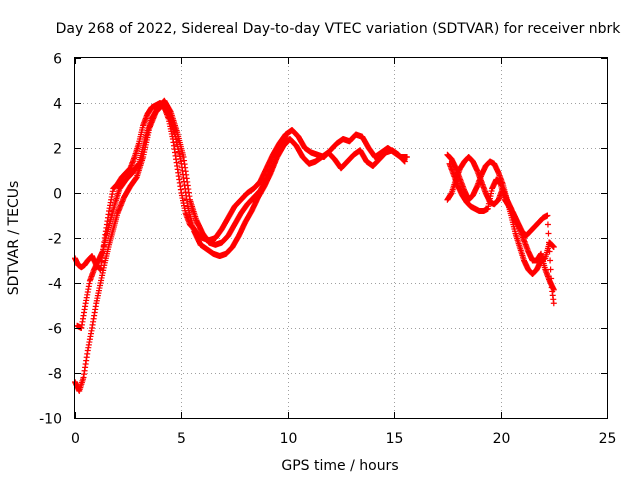  I want to click on y-tick-label: 2, so click(57, 150).